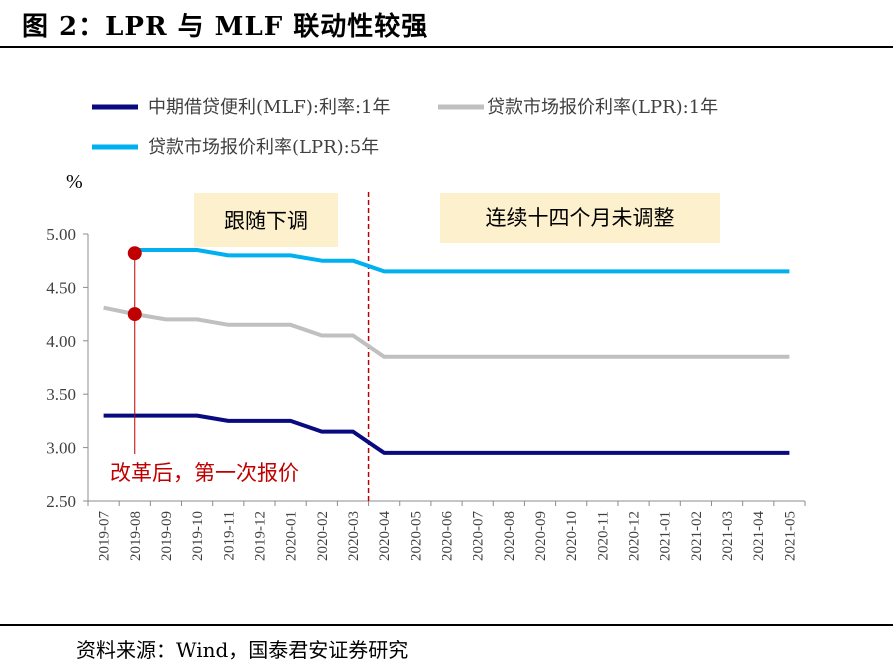 The width and height of the screenshot is (893, 669). I want to click on x-tick-label: 2021-01, so click(666, 536).